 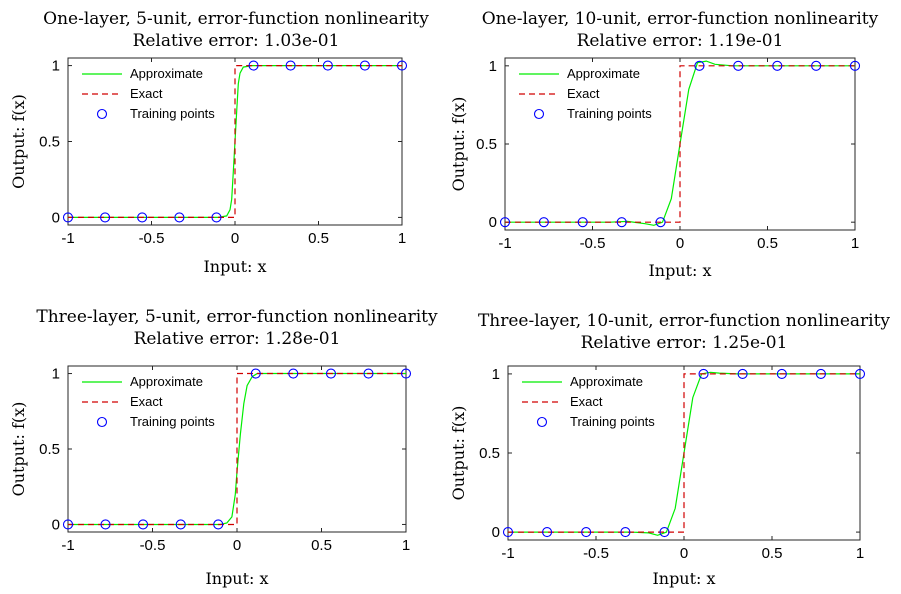 What do you see at coordinates (237, 339) in the screenshot?
I see `chart-subtitle: Relative error: 1.28e-01` at bounding box center [237, 339].